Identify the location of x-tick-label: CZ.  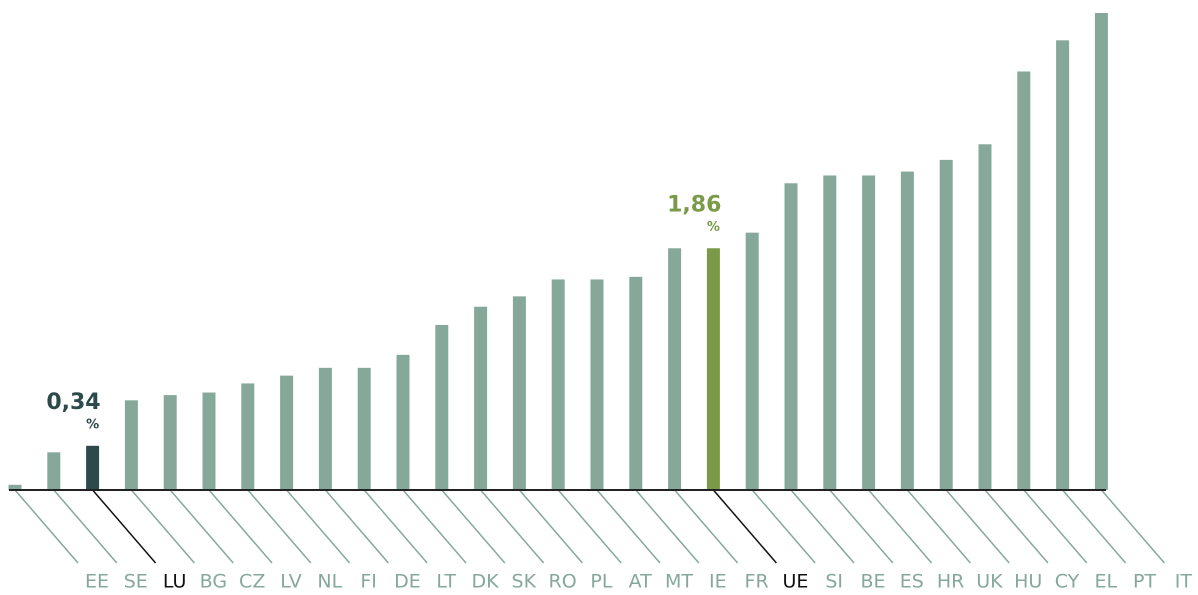
(252, 582).